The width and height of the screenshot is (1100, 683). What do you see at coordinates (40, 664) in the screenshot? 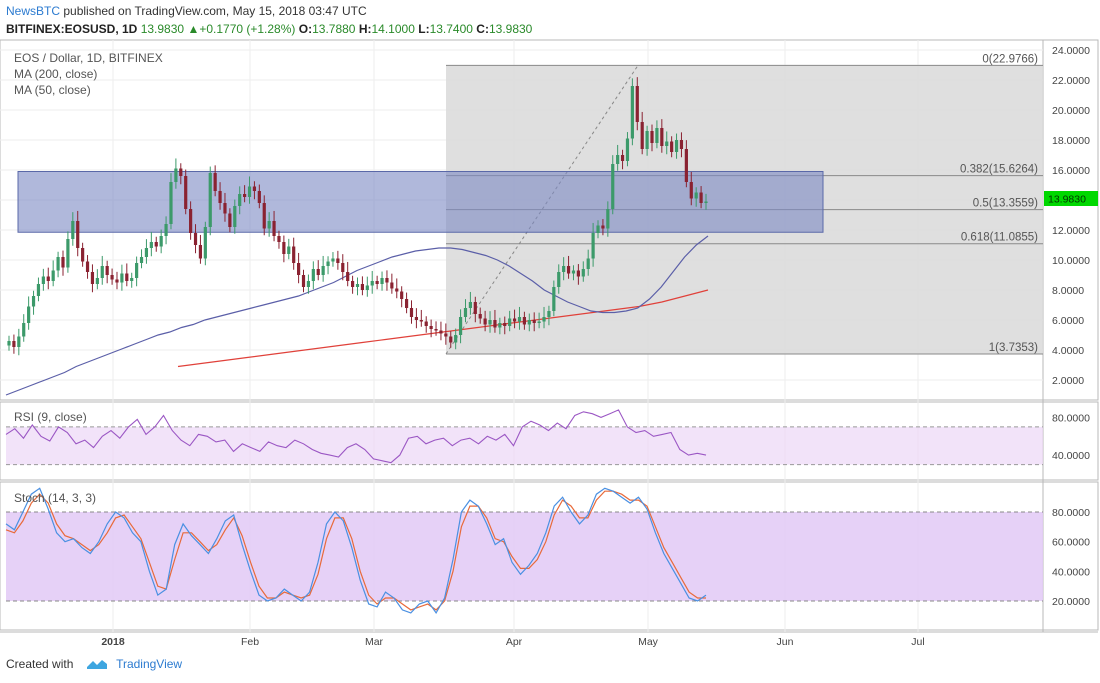
I see `created-with-text: Created with` at bounding box center [40, 664].